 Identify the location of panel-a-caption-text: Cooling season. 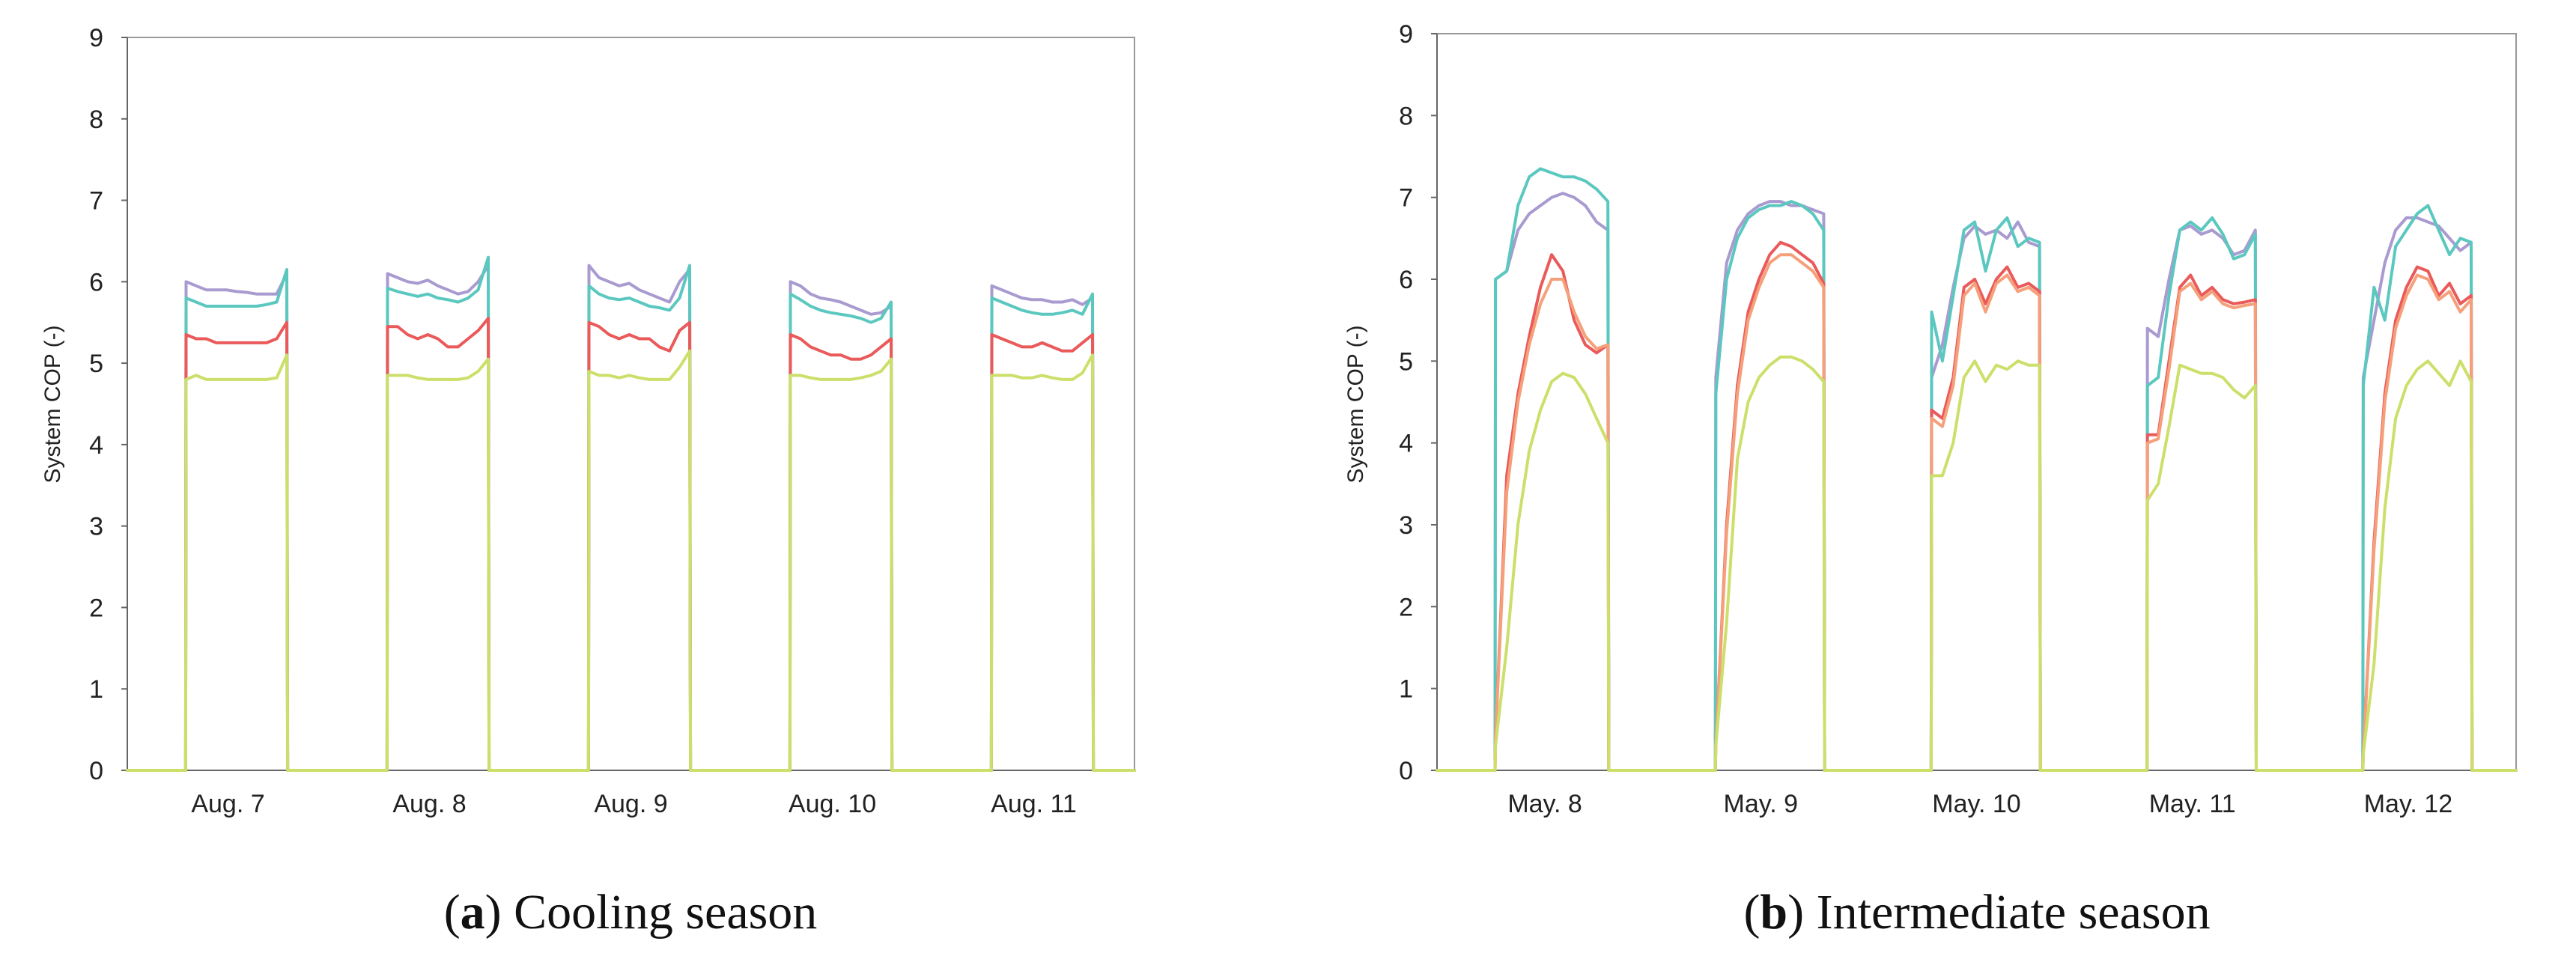
(665, 913).